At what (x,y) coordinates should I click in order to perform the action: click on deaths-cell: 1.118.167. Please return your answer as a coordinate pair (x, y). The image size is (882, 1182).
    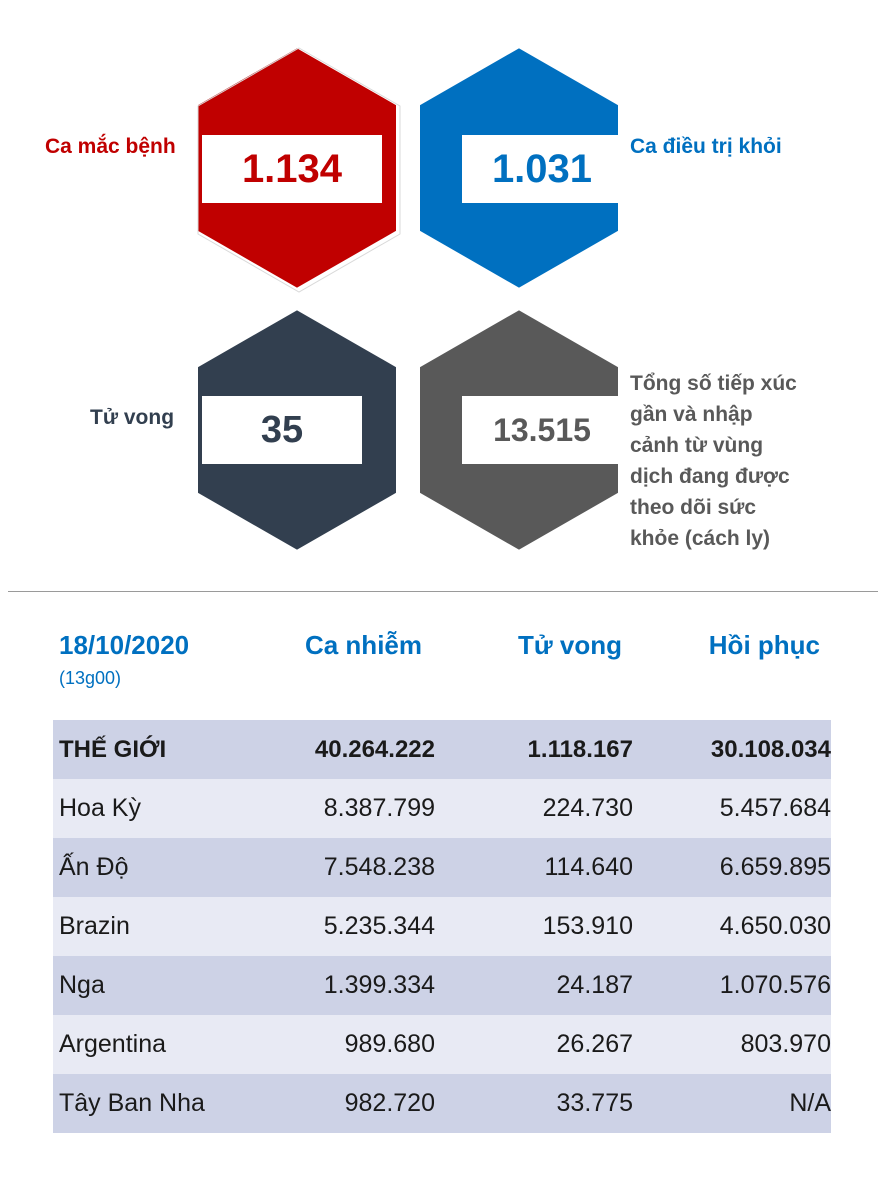
    Looking at the image, I should click on (534, 749).